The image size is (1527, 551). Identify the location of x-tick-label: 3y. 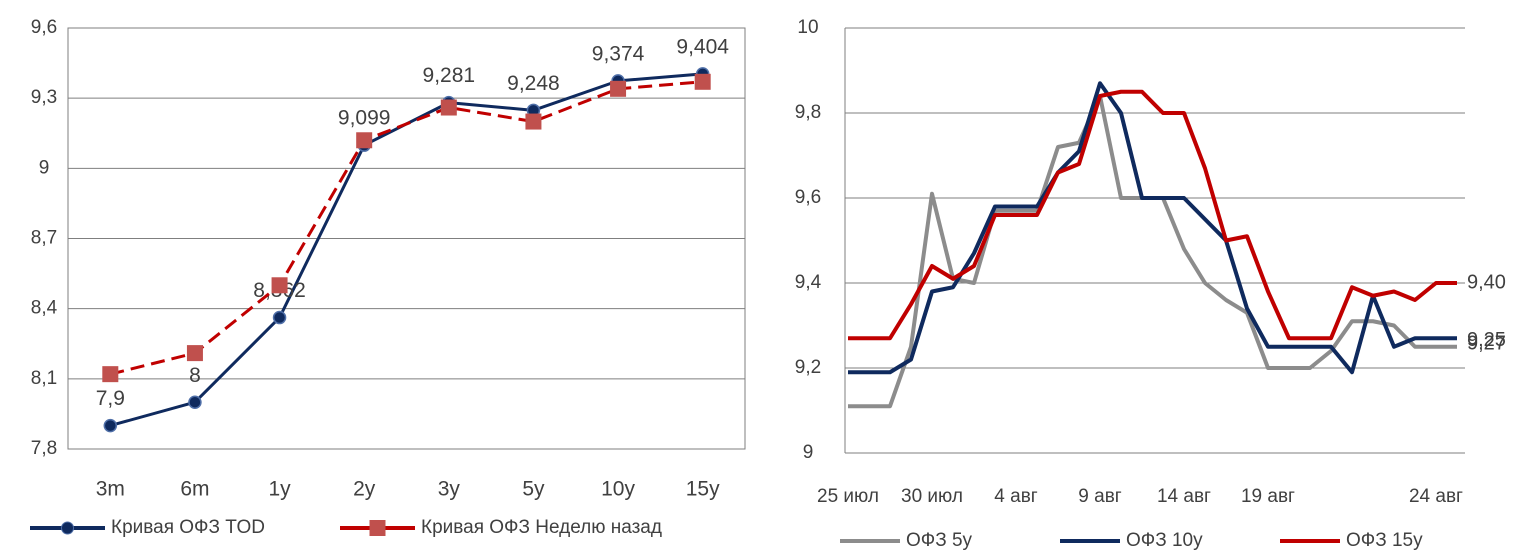
(449, 489).